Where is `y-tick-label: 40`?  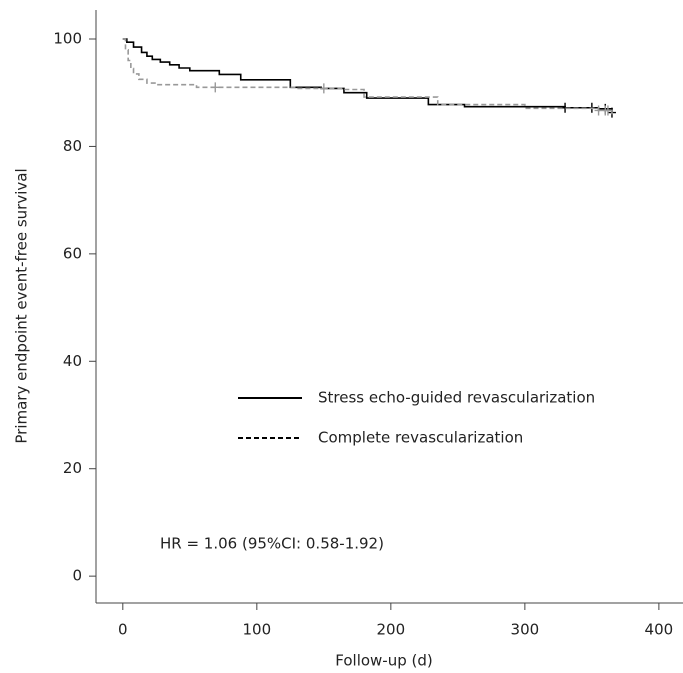
y-tick-label: 40 is located at coordinates (72, 361).